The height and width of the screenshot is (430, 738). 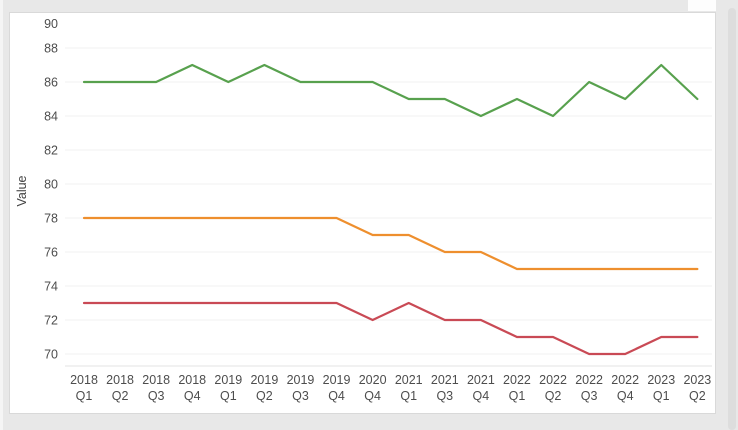 What do you see at coordinates (22, 190) in the screenshot?
I see `y-axis-title: Value` at bounding box center [22, 190].